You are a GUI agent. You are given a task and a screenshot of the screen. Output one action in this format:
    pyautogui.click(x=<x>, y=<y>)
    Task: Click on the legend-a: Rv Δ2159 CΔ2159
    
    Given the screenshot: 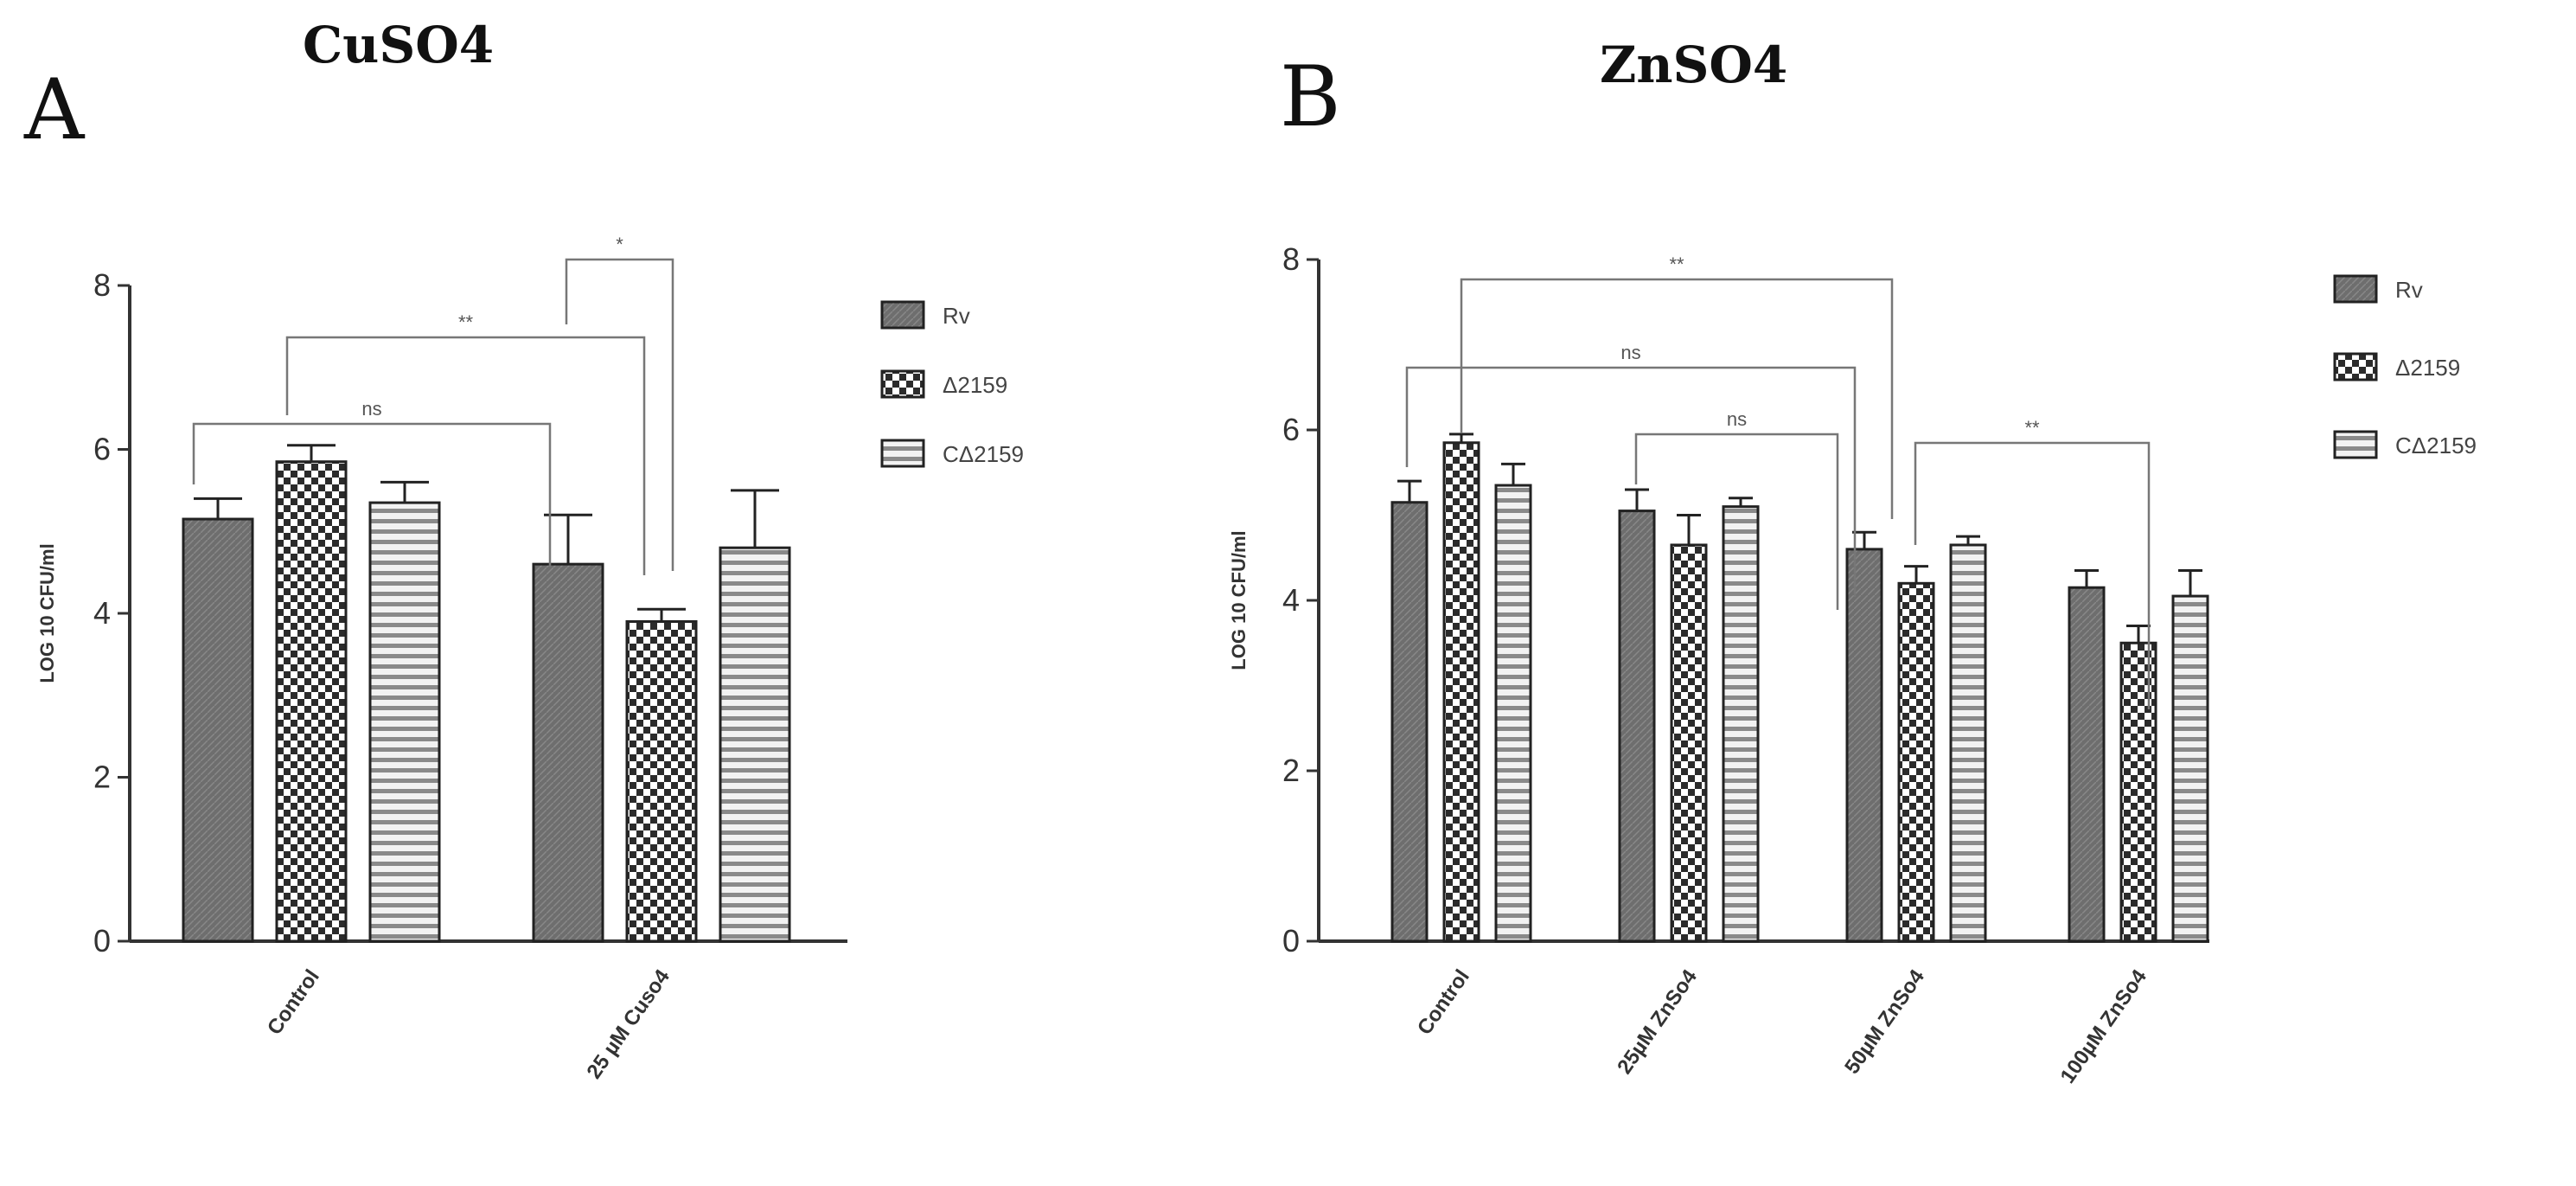 What is the action you would take?
    pyautogui.click(x=952, y=384)
    